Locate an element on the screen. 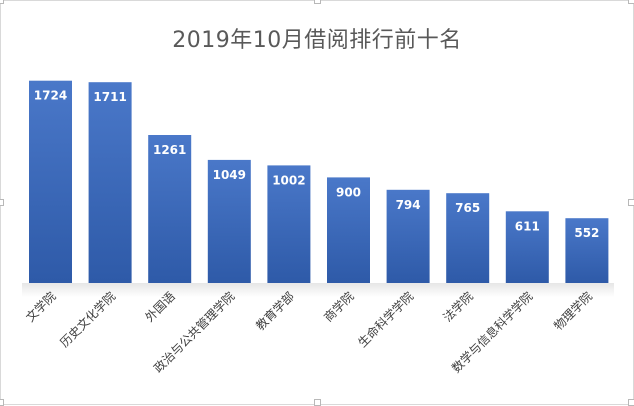 This screenshot has height=406, width=634. resize-handle-top-left is located at coordinates (2, 2).